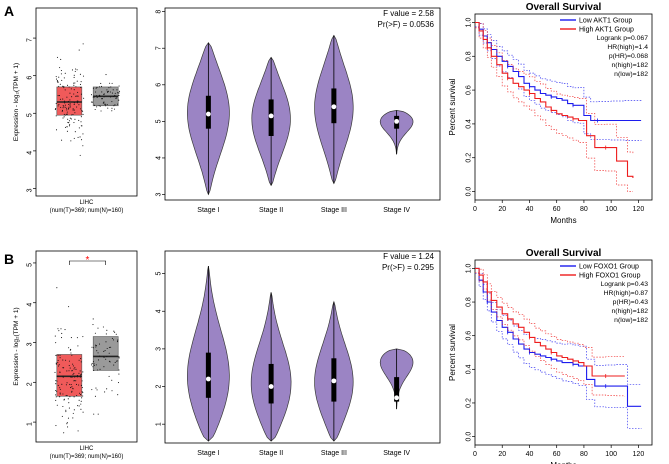 The height and width of the screenshot is (464, 669). Describe the element at coordinates (557, 209) in the screenshot. I see `x-tick-label: 60` at that location.